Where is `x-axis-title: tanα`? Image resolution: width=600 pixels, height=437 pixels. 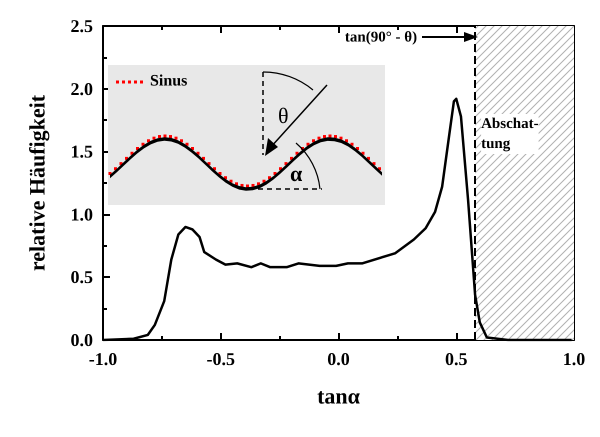 x-axis-title: tanα is located at coordinates (339, 396).